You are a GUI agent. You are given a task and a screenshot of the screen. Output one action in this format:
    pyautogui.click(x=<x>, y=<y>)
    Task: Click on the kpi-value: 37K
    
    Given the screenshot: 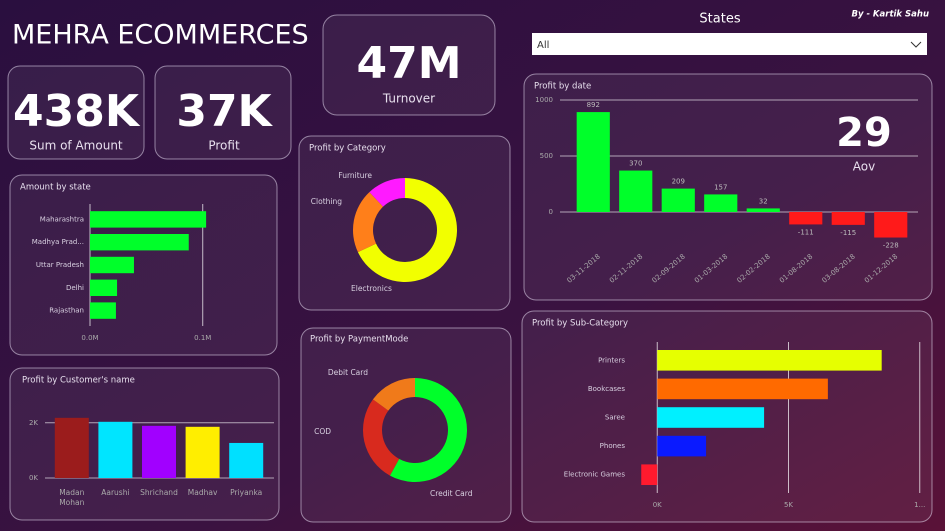 What is the action you would take?
    pyautogui.click(x=224, y=111)
    